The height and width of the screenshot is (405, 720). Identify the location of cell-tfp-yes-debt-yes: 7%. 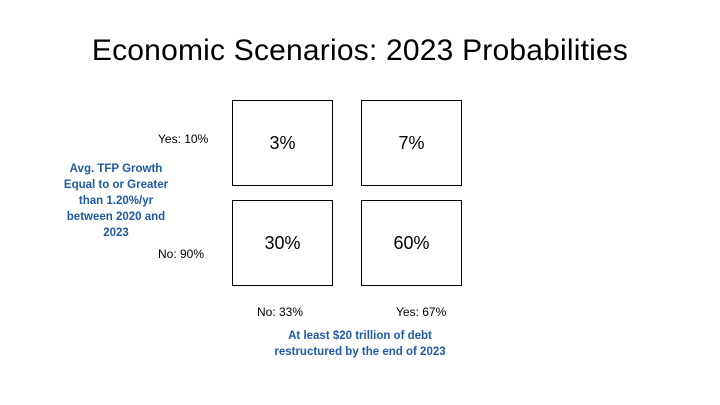
(411, 143).